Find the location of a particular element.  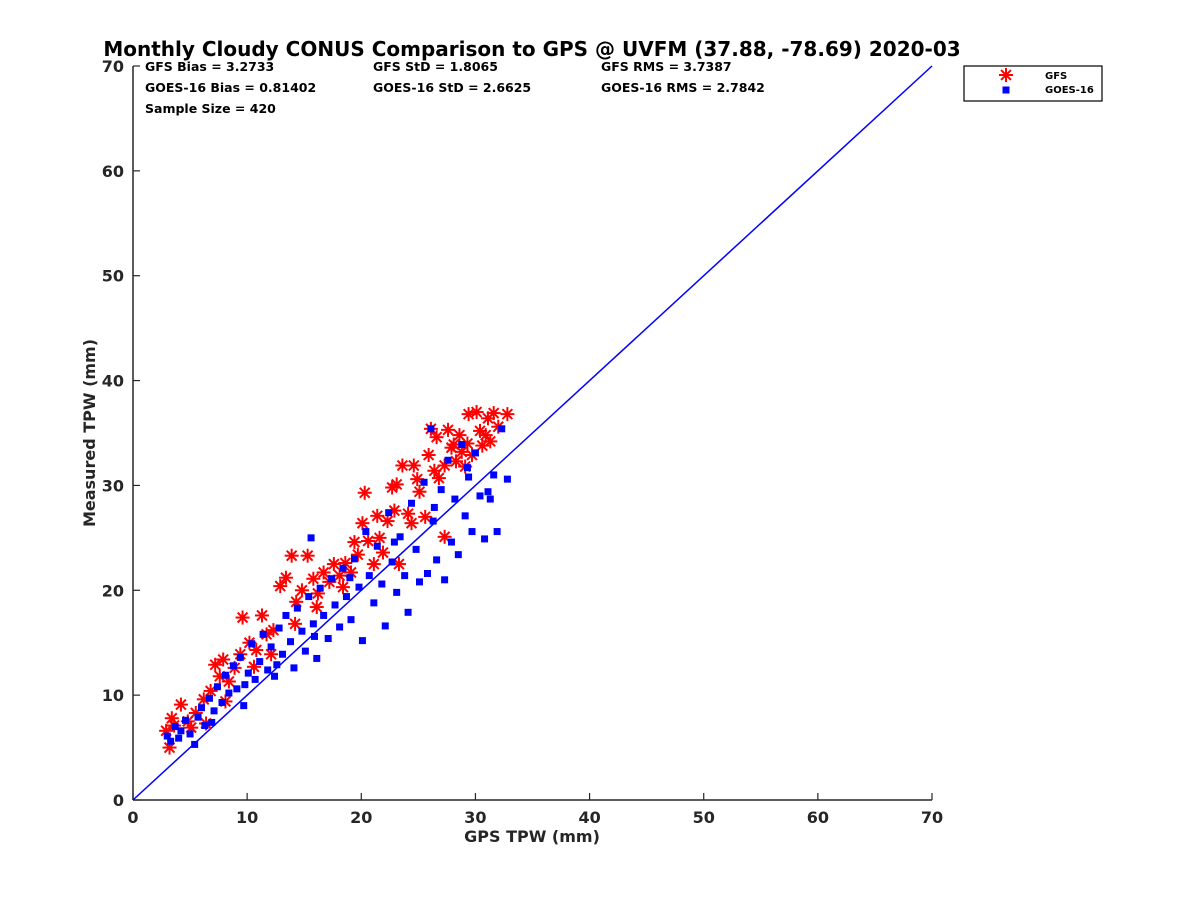

y-axis-label: Measured TPW (mm) is located at coordinates (89, 433).